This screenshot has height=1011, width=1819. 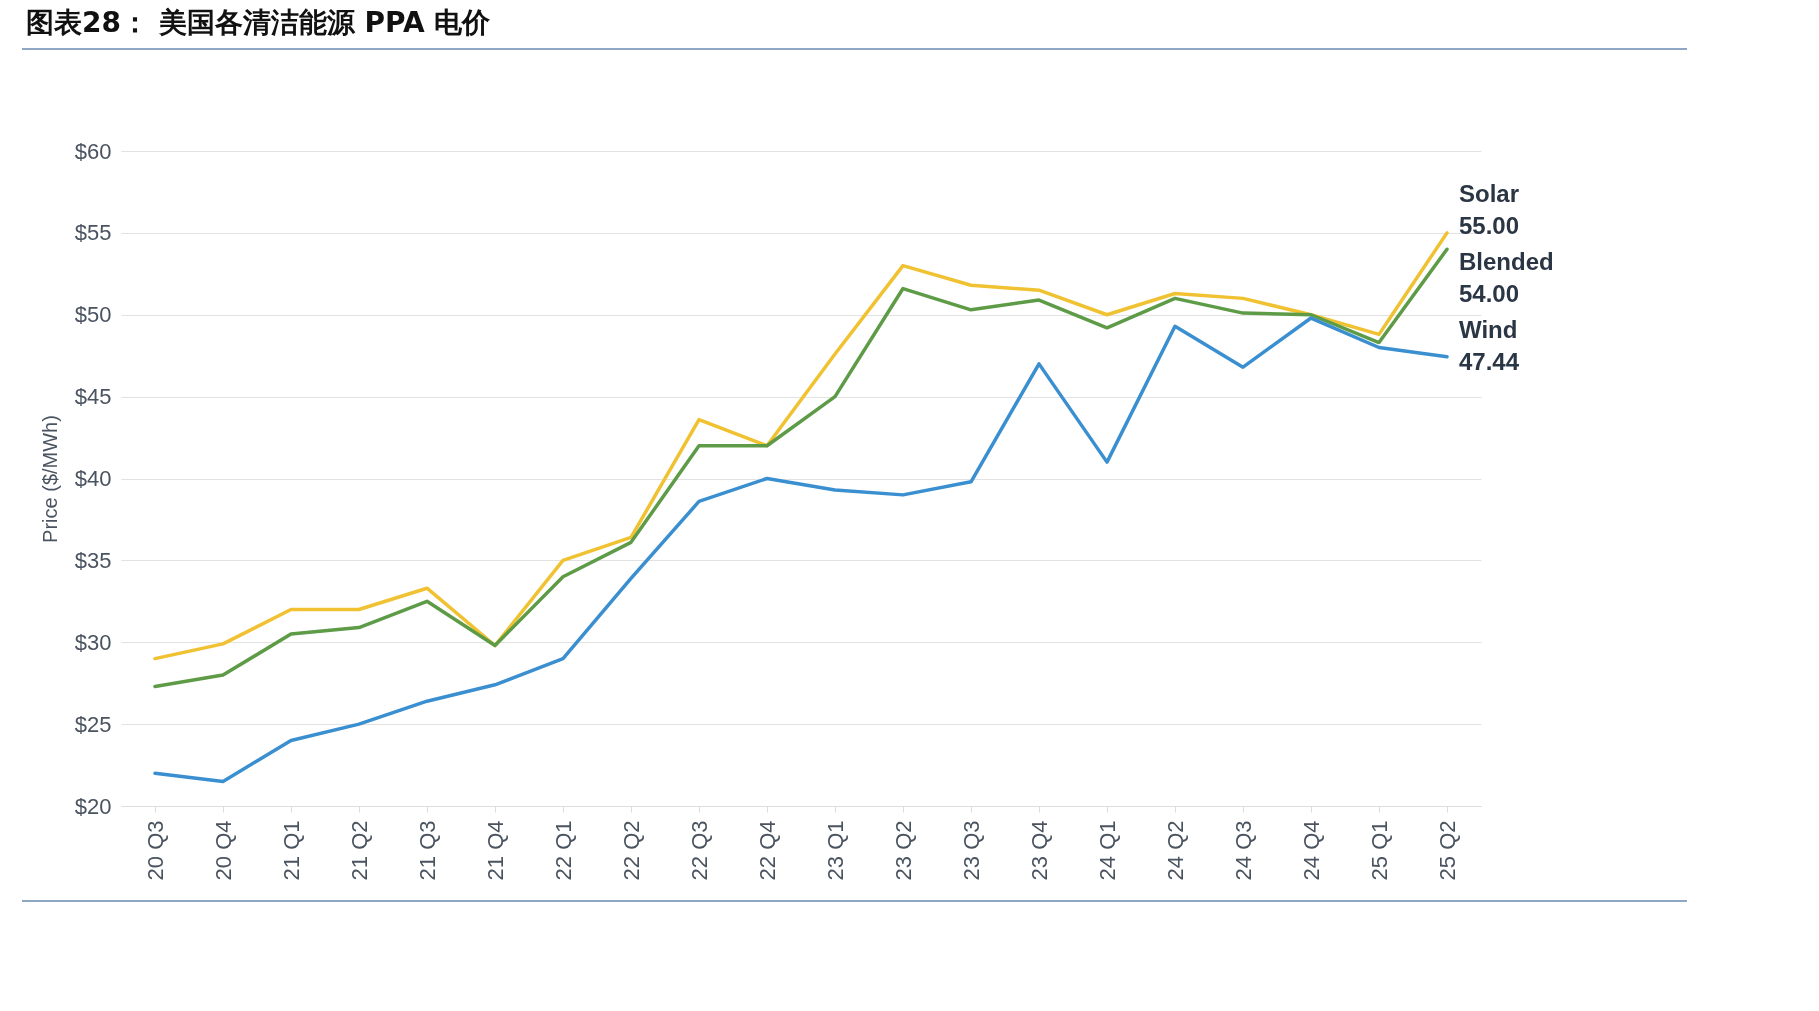 What do you see at coordinates (767, 850) in the screenshot?
I see `x-tick-label: 22 Q4` at bounding box center [767, 850].